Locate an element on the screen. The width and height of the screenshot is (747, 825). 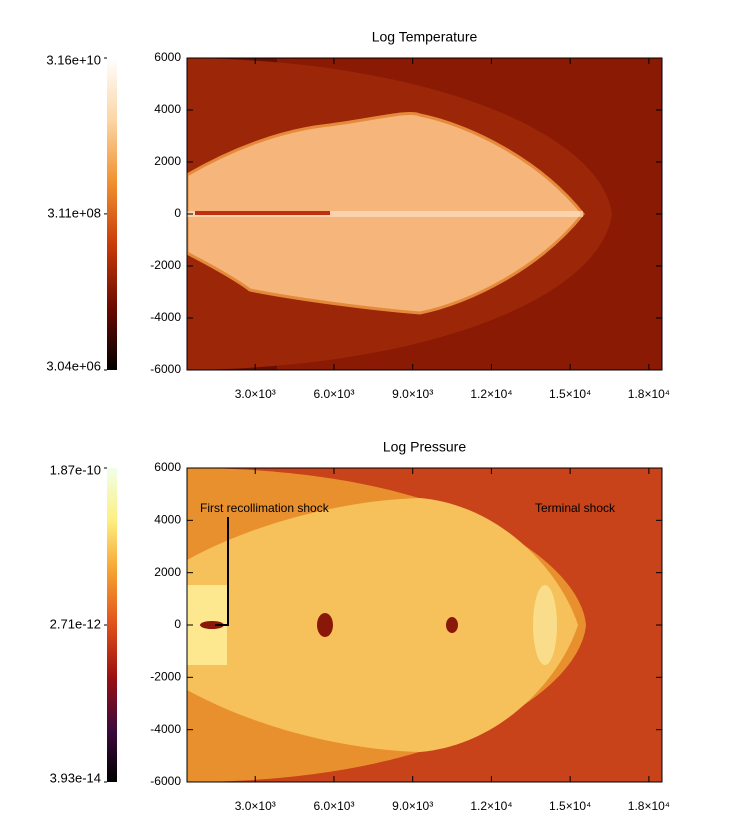
chart-title: Log Temperature is located at coordinates (425, 37).